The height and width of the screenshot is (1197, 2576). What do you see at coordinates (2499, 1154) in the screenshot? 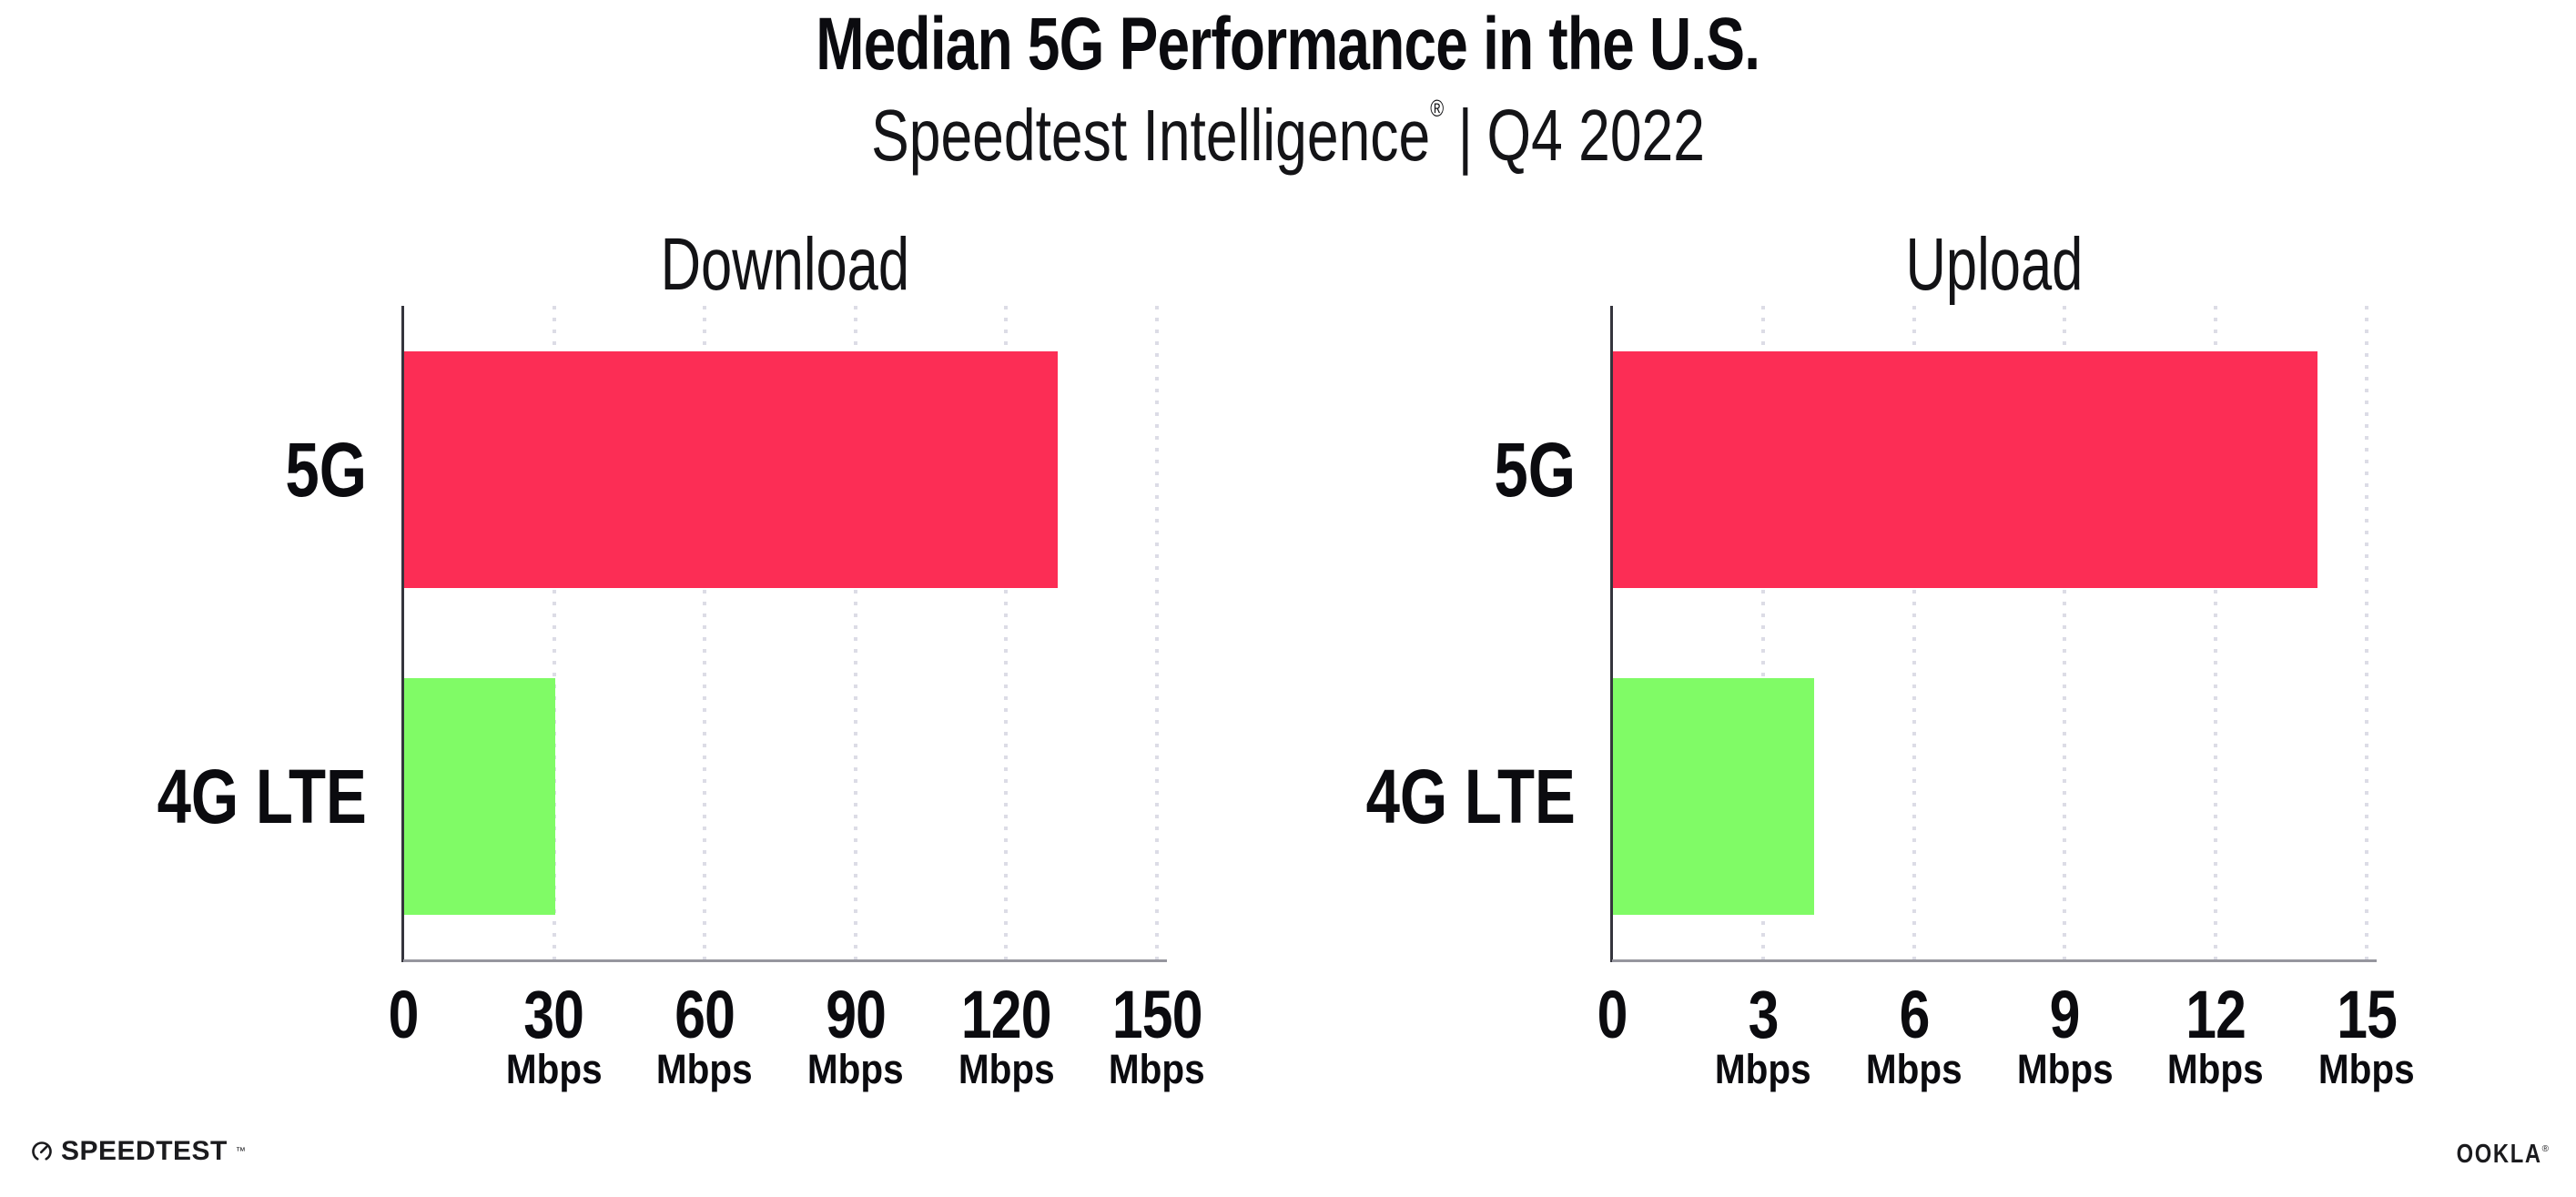
I see `ookla-wordmark: OOKLA` at bounding box center [2499, 1154].